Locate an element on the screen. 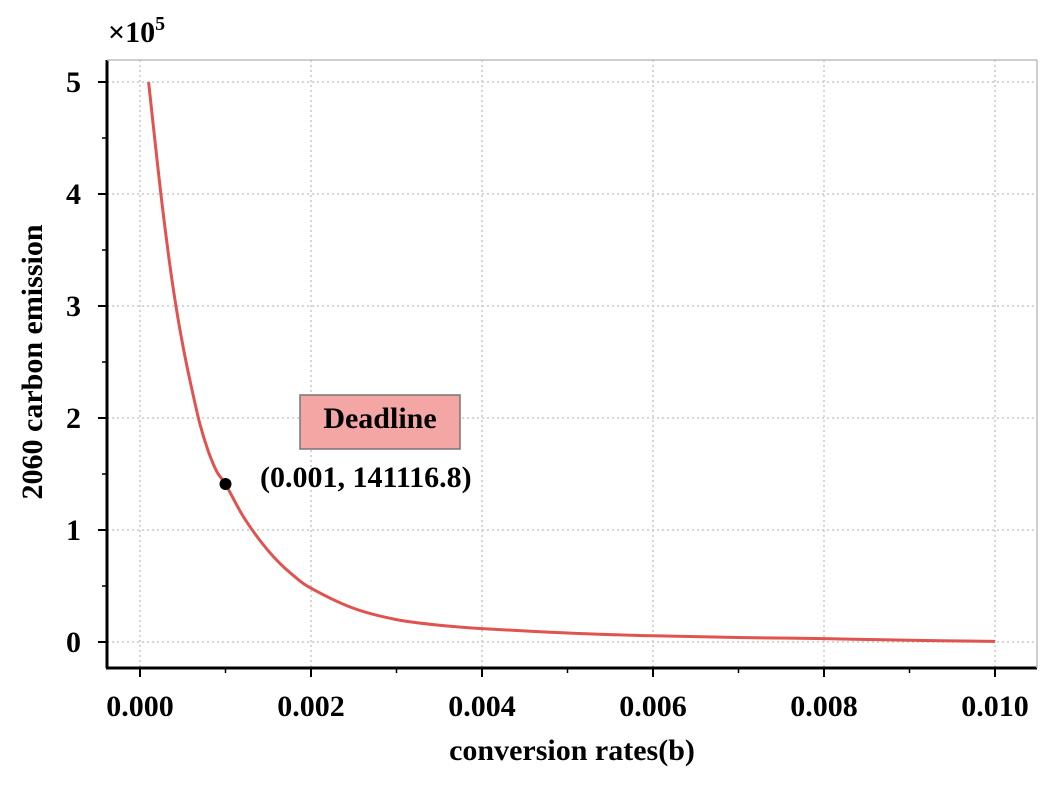 The height and width of the screenshot is (788, 1056). x-tick-label: 0.000 is located at coordinates (140, 706).